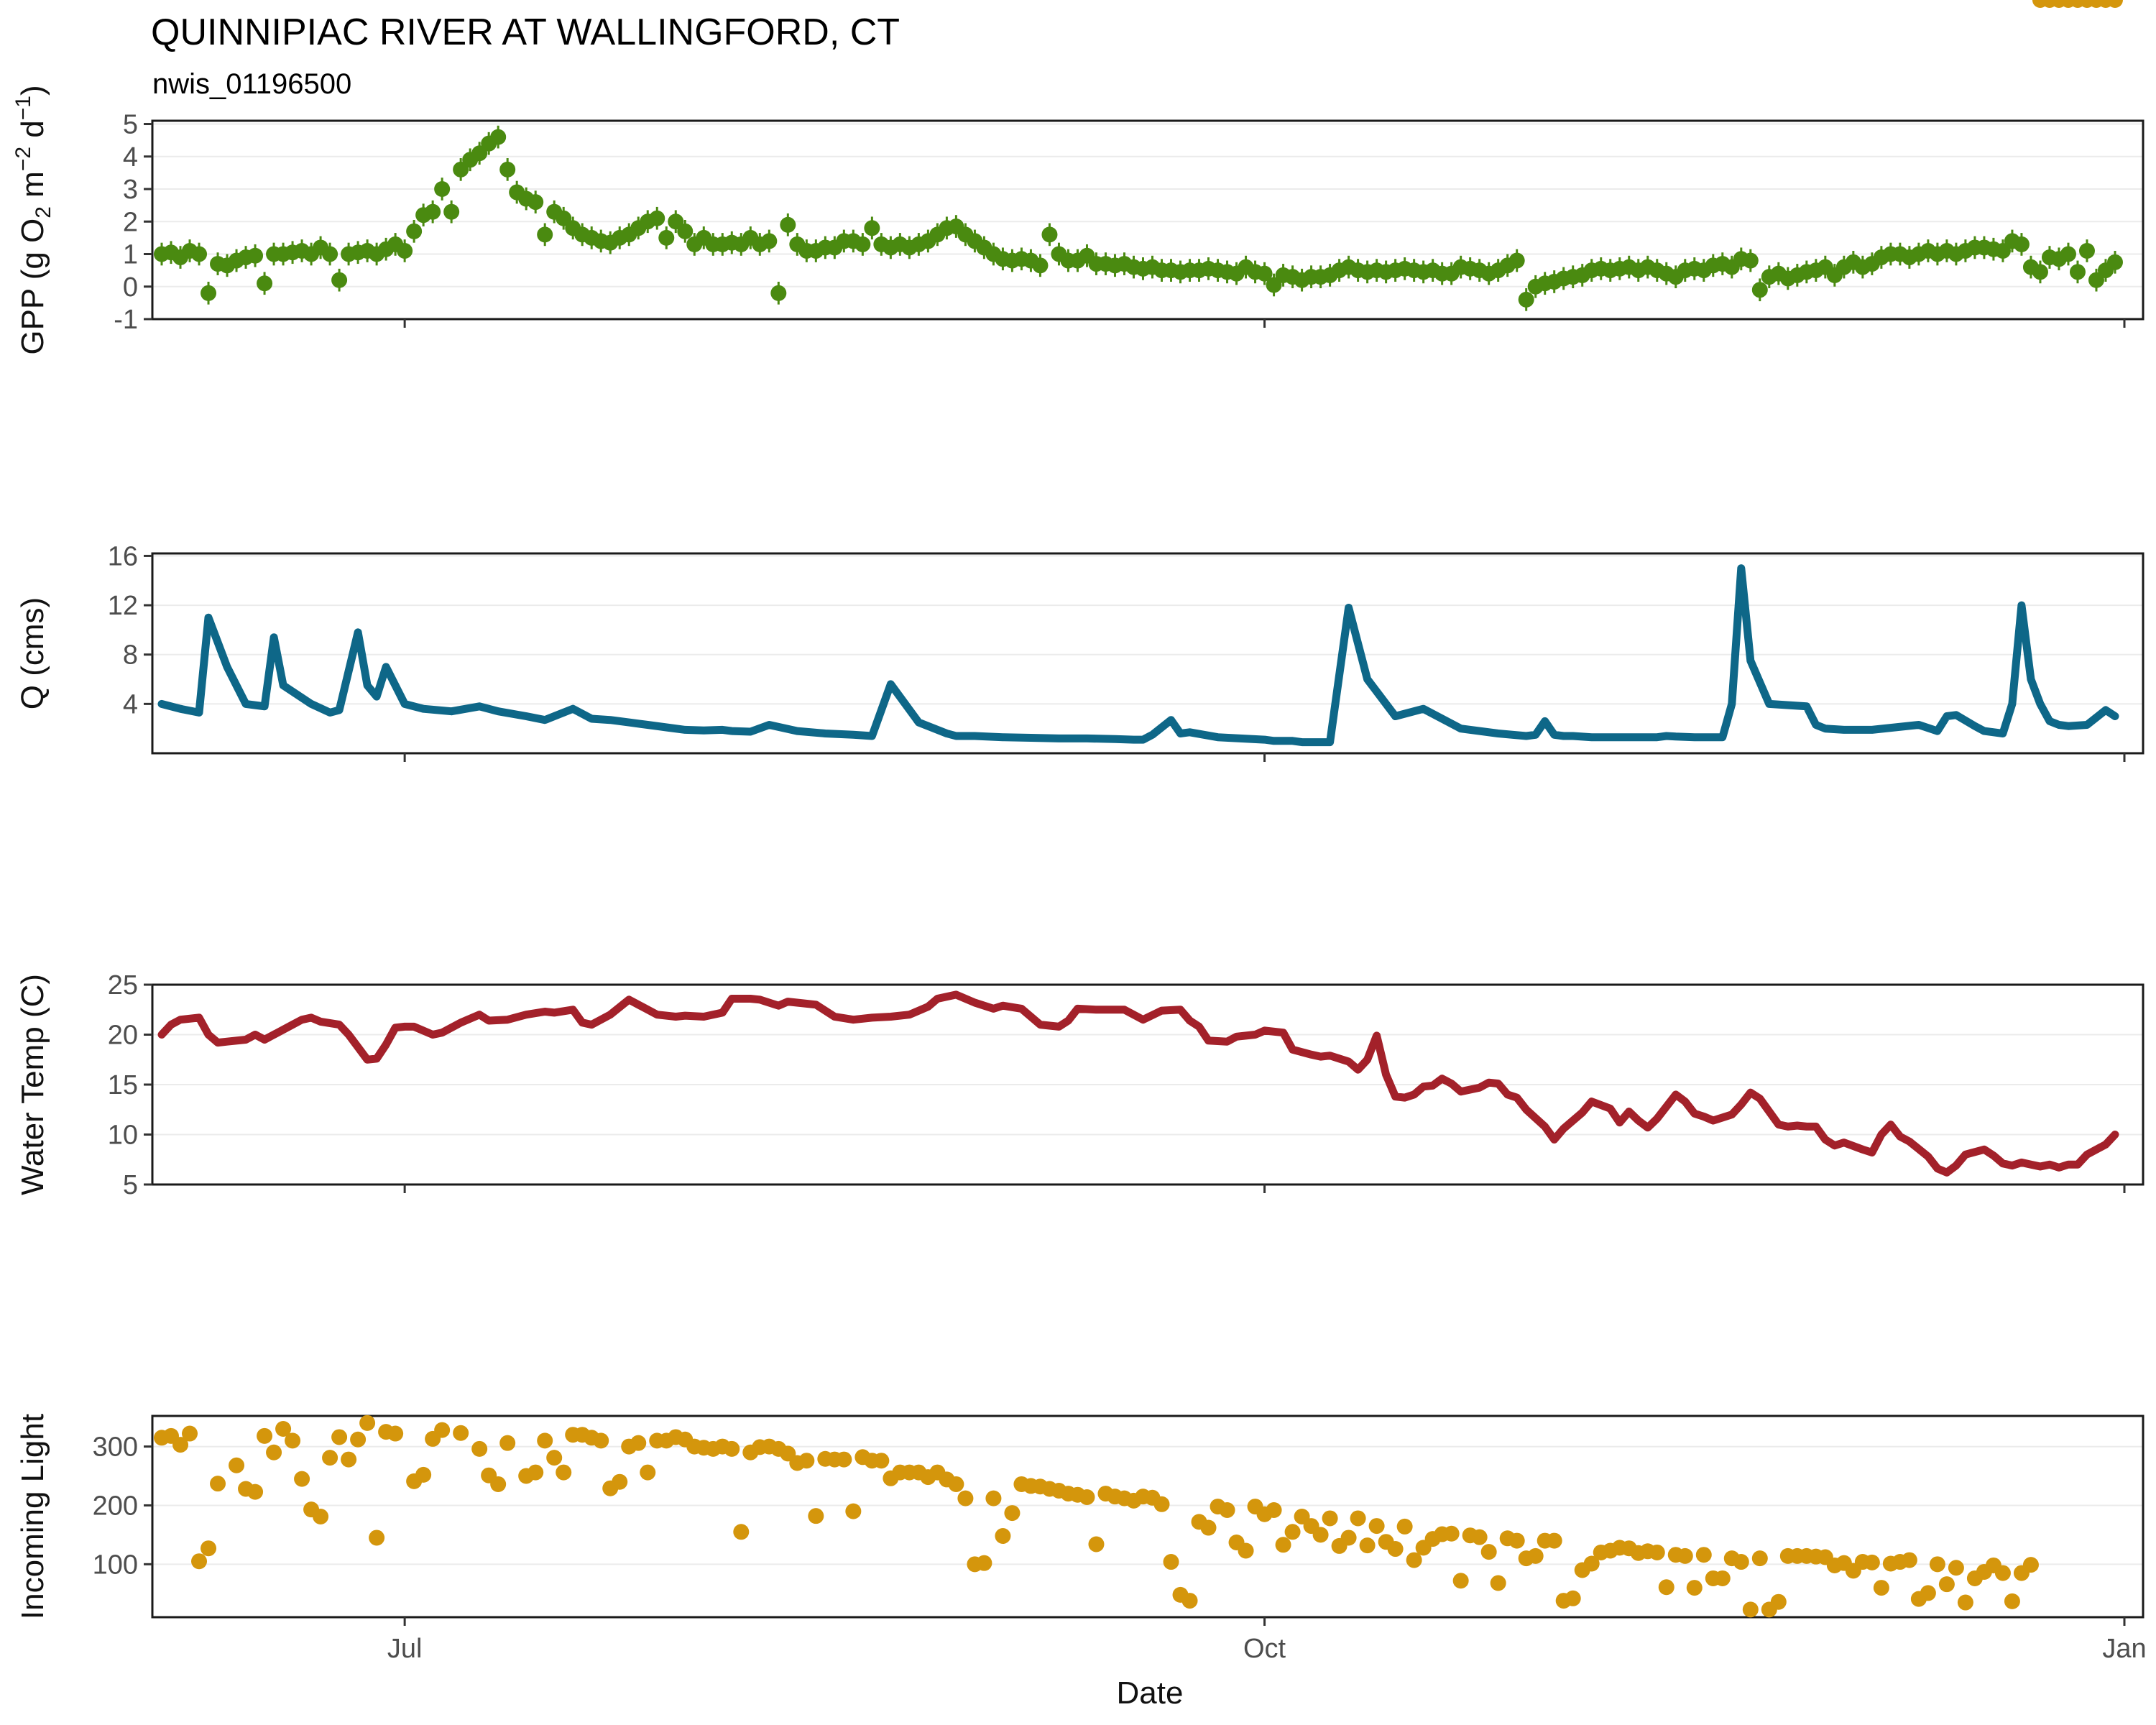  I want to click on incoming-light-panel-border, so click(1148, 1516).